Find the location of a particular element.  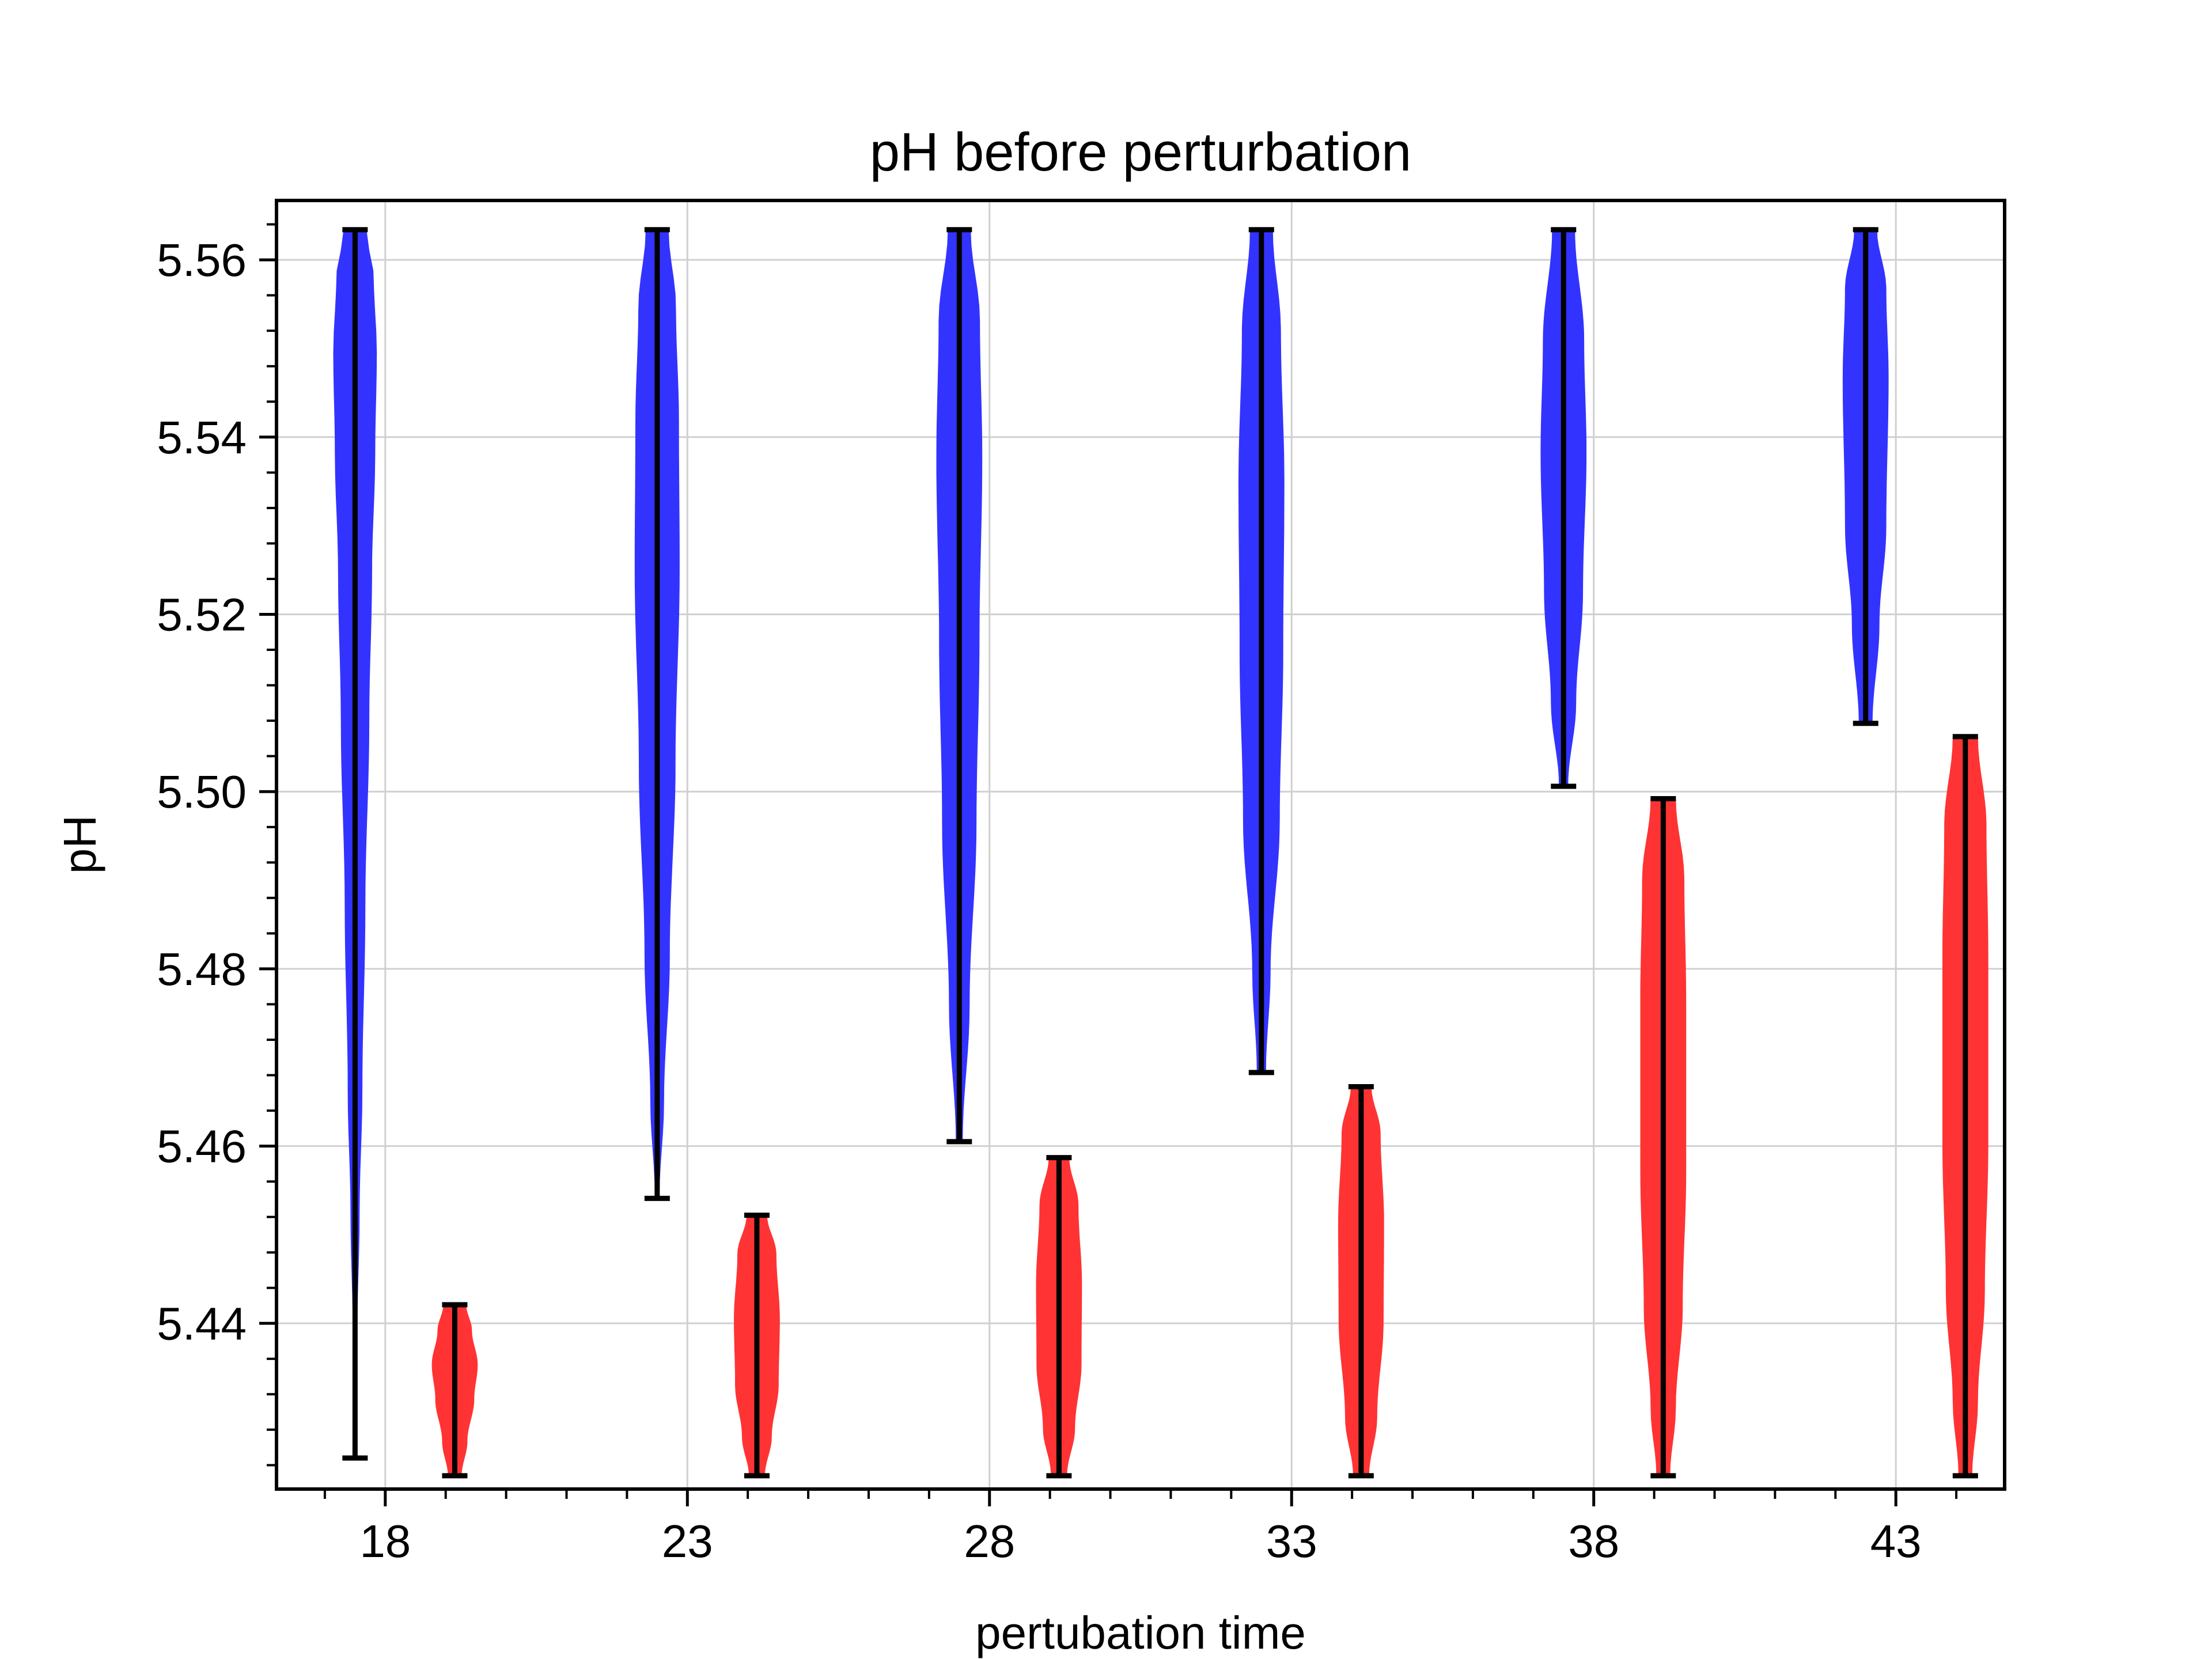

y-tick-label: 5.54 is located at coordinates (202, 437).